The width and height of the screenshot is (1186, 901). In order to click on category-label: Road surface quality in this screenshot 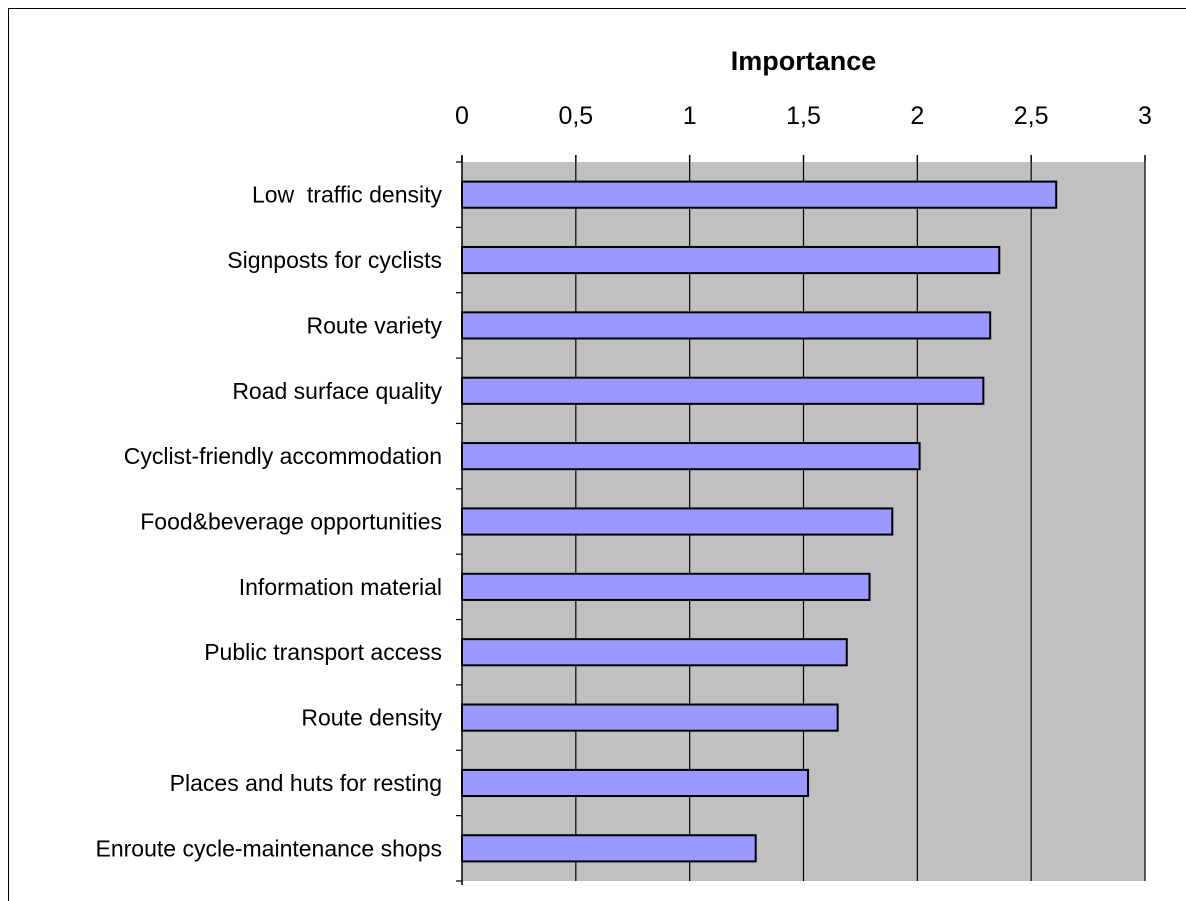, I will do `click(337, 391)`.